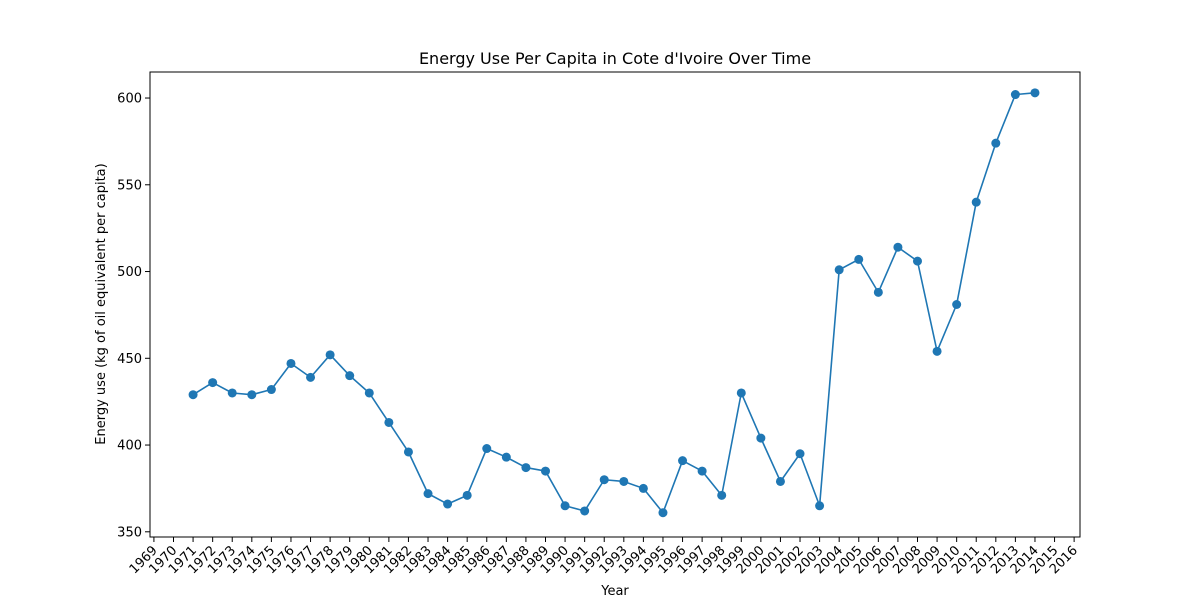 This screenshot has width=1200, height=600. What do you see at coordinates (129, 272) in the screenshot?
I see `y-tick-label: 500` at bounding box center [129, 272].